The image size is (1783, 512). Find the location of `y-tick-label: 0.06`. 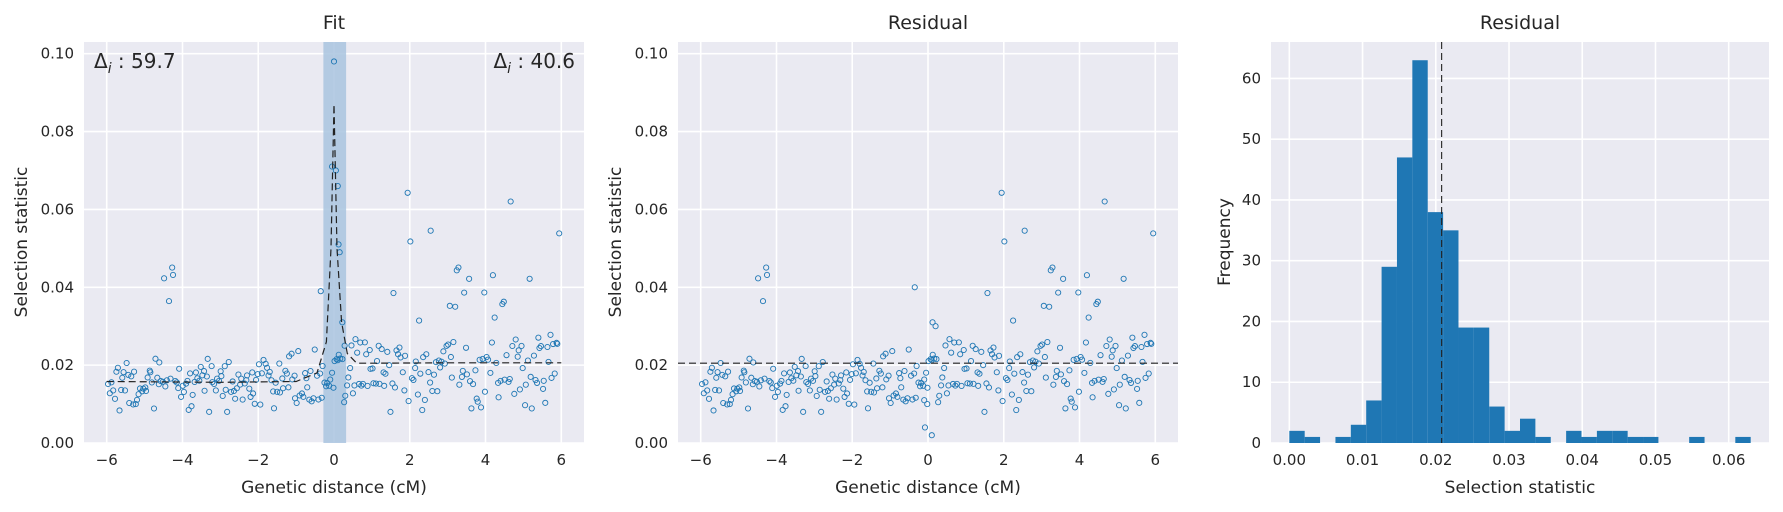

y-tick-label: 0.06 is located at coordinates (651, 209).